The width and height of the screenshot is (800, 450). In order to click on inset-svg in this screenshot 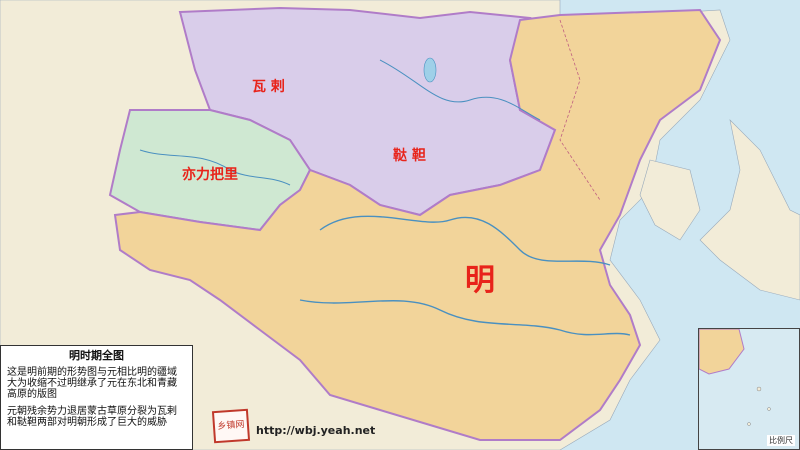, I will do `click(735, 377)`.